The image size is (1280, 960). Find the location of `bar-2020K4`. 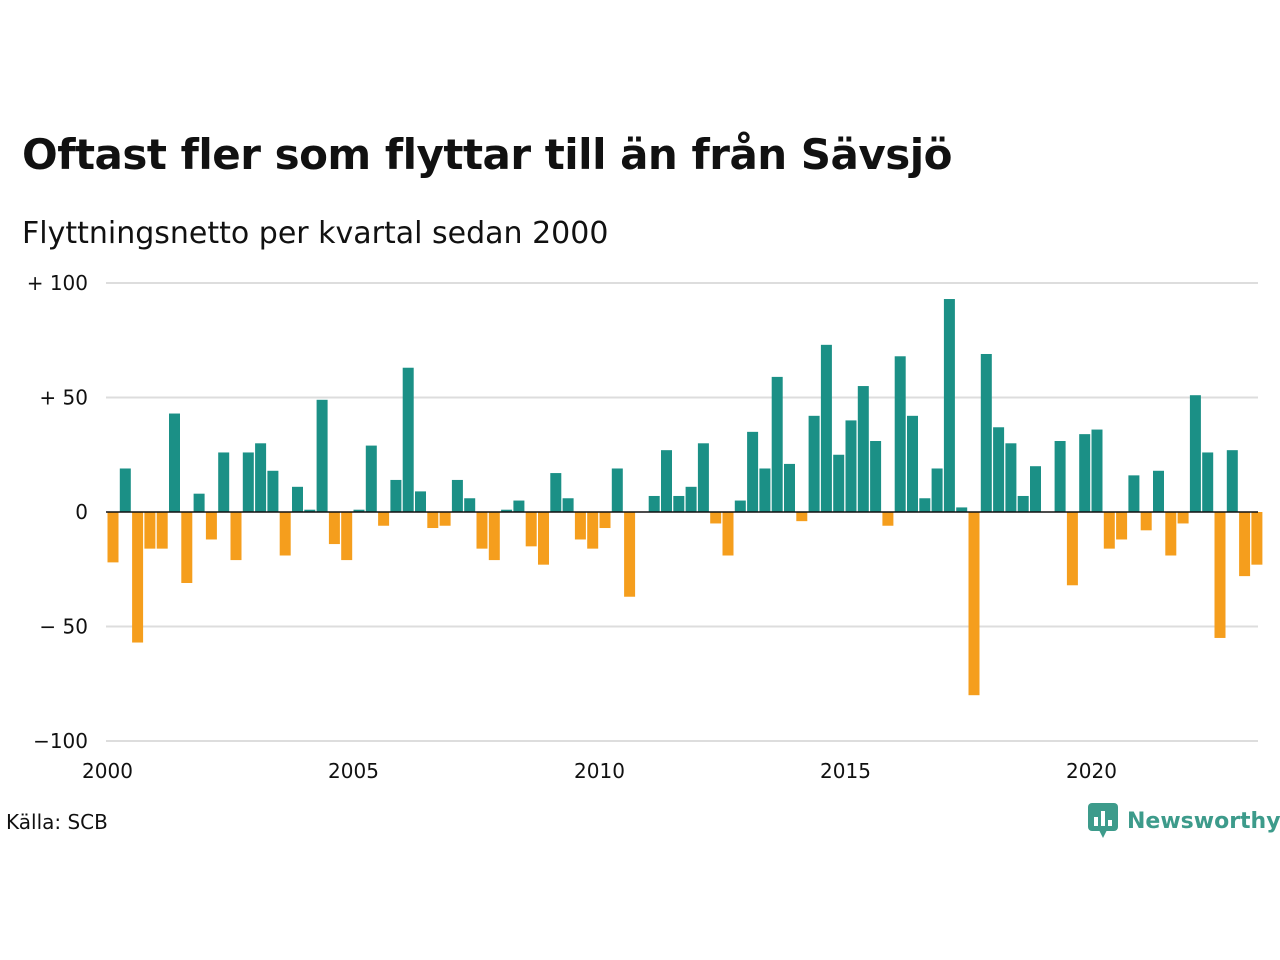

bar-2020K4 is located at coordinates (1134, 493).